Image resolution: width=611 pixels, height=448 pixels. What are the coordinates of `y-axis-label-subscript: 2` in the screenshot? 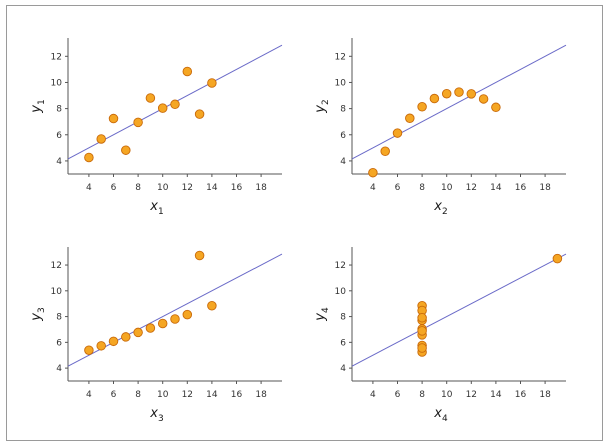 It's located at (326, 102).